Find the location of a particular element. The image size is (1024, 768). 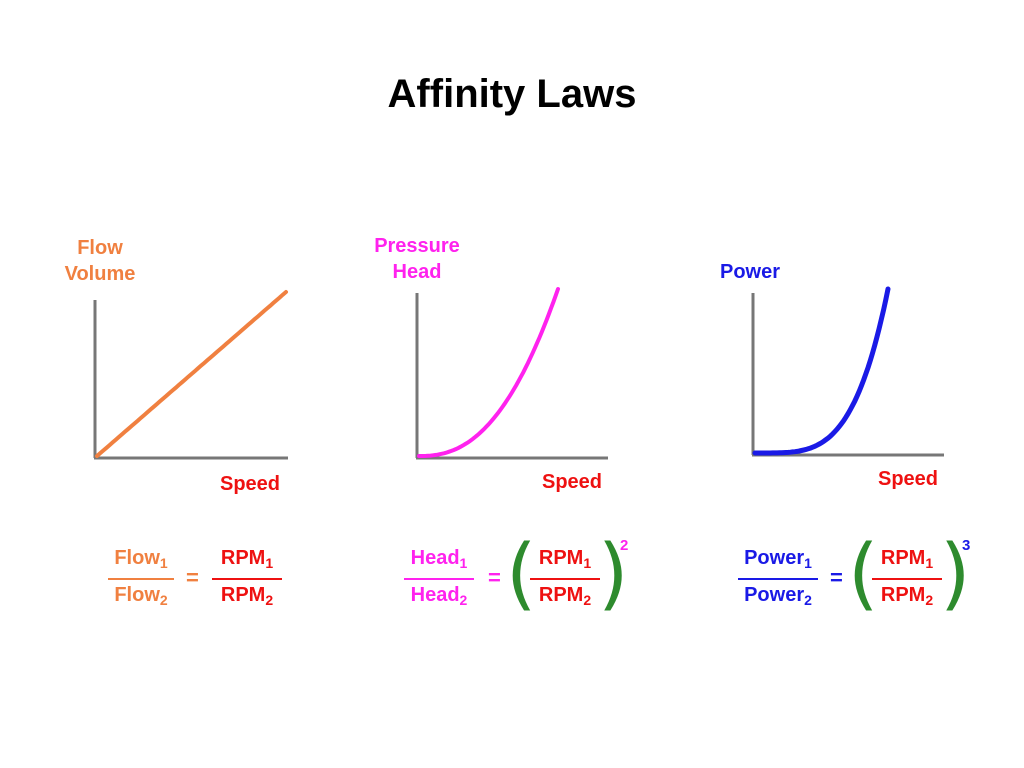

power-den-sub: 2 is located at coordinates (808, 600).